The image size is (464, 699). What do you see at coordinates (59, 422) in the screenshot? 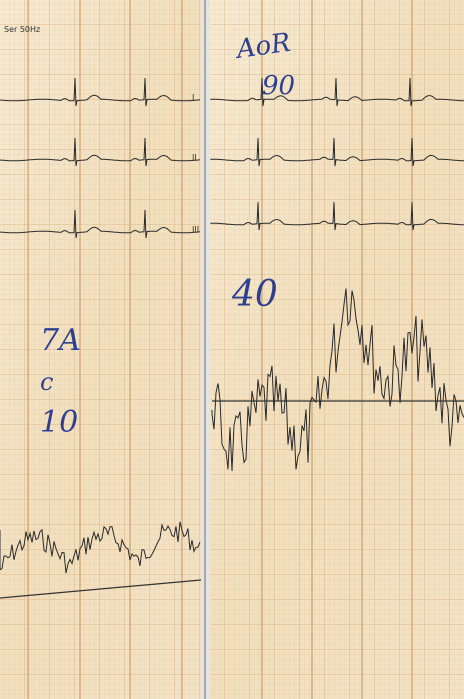
I see `note: 10` at bounding box center [59, 422].